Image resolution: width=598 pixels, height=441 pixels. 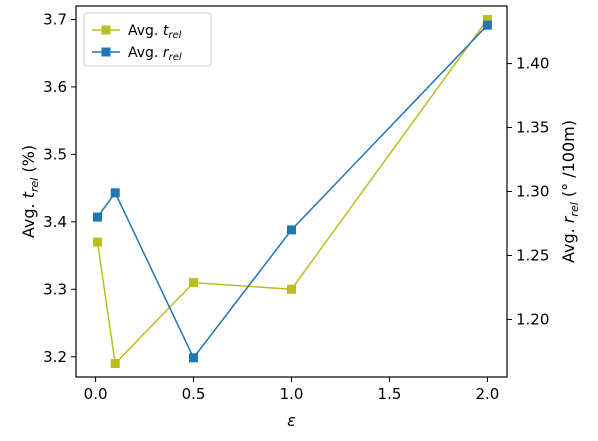 What do you see at coordinates (532, 319) in the screenshot?
I see `right-y-tick-label: 1.20` at bounding box center [532, 319].